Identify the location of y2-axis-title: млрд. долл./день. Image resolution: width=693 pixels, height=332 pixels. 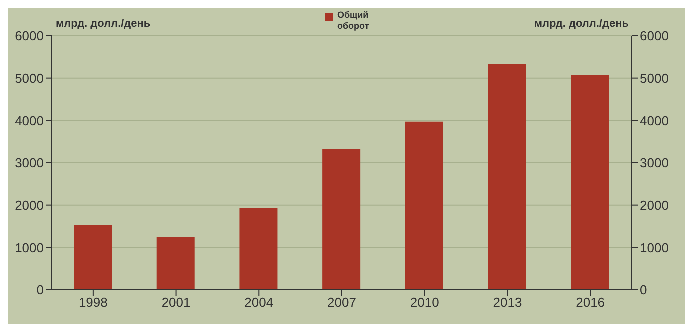
(581, 24).